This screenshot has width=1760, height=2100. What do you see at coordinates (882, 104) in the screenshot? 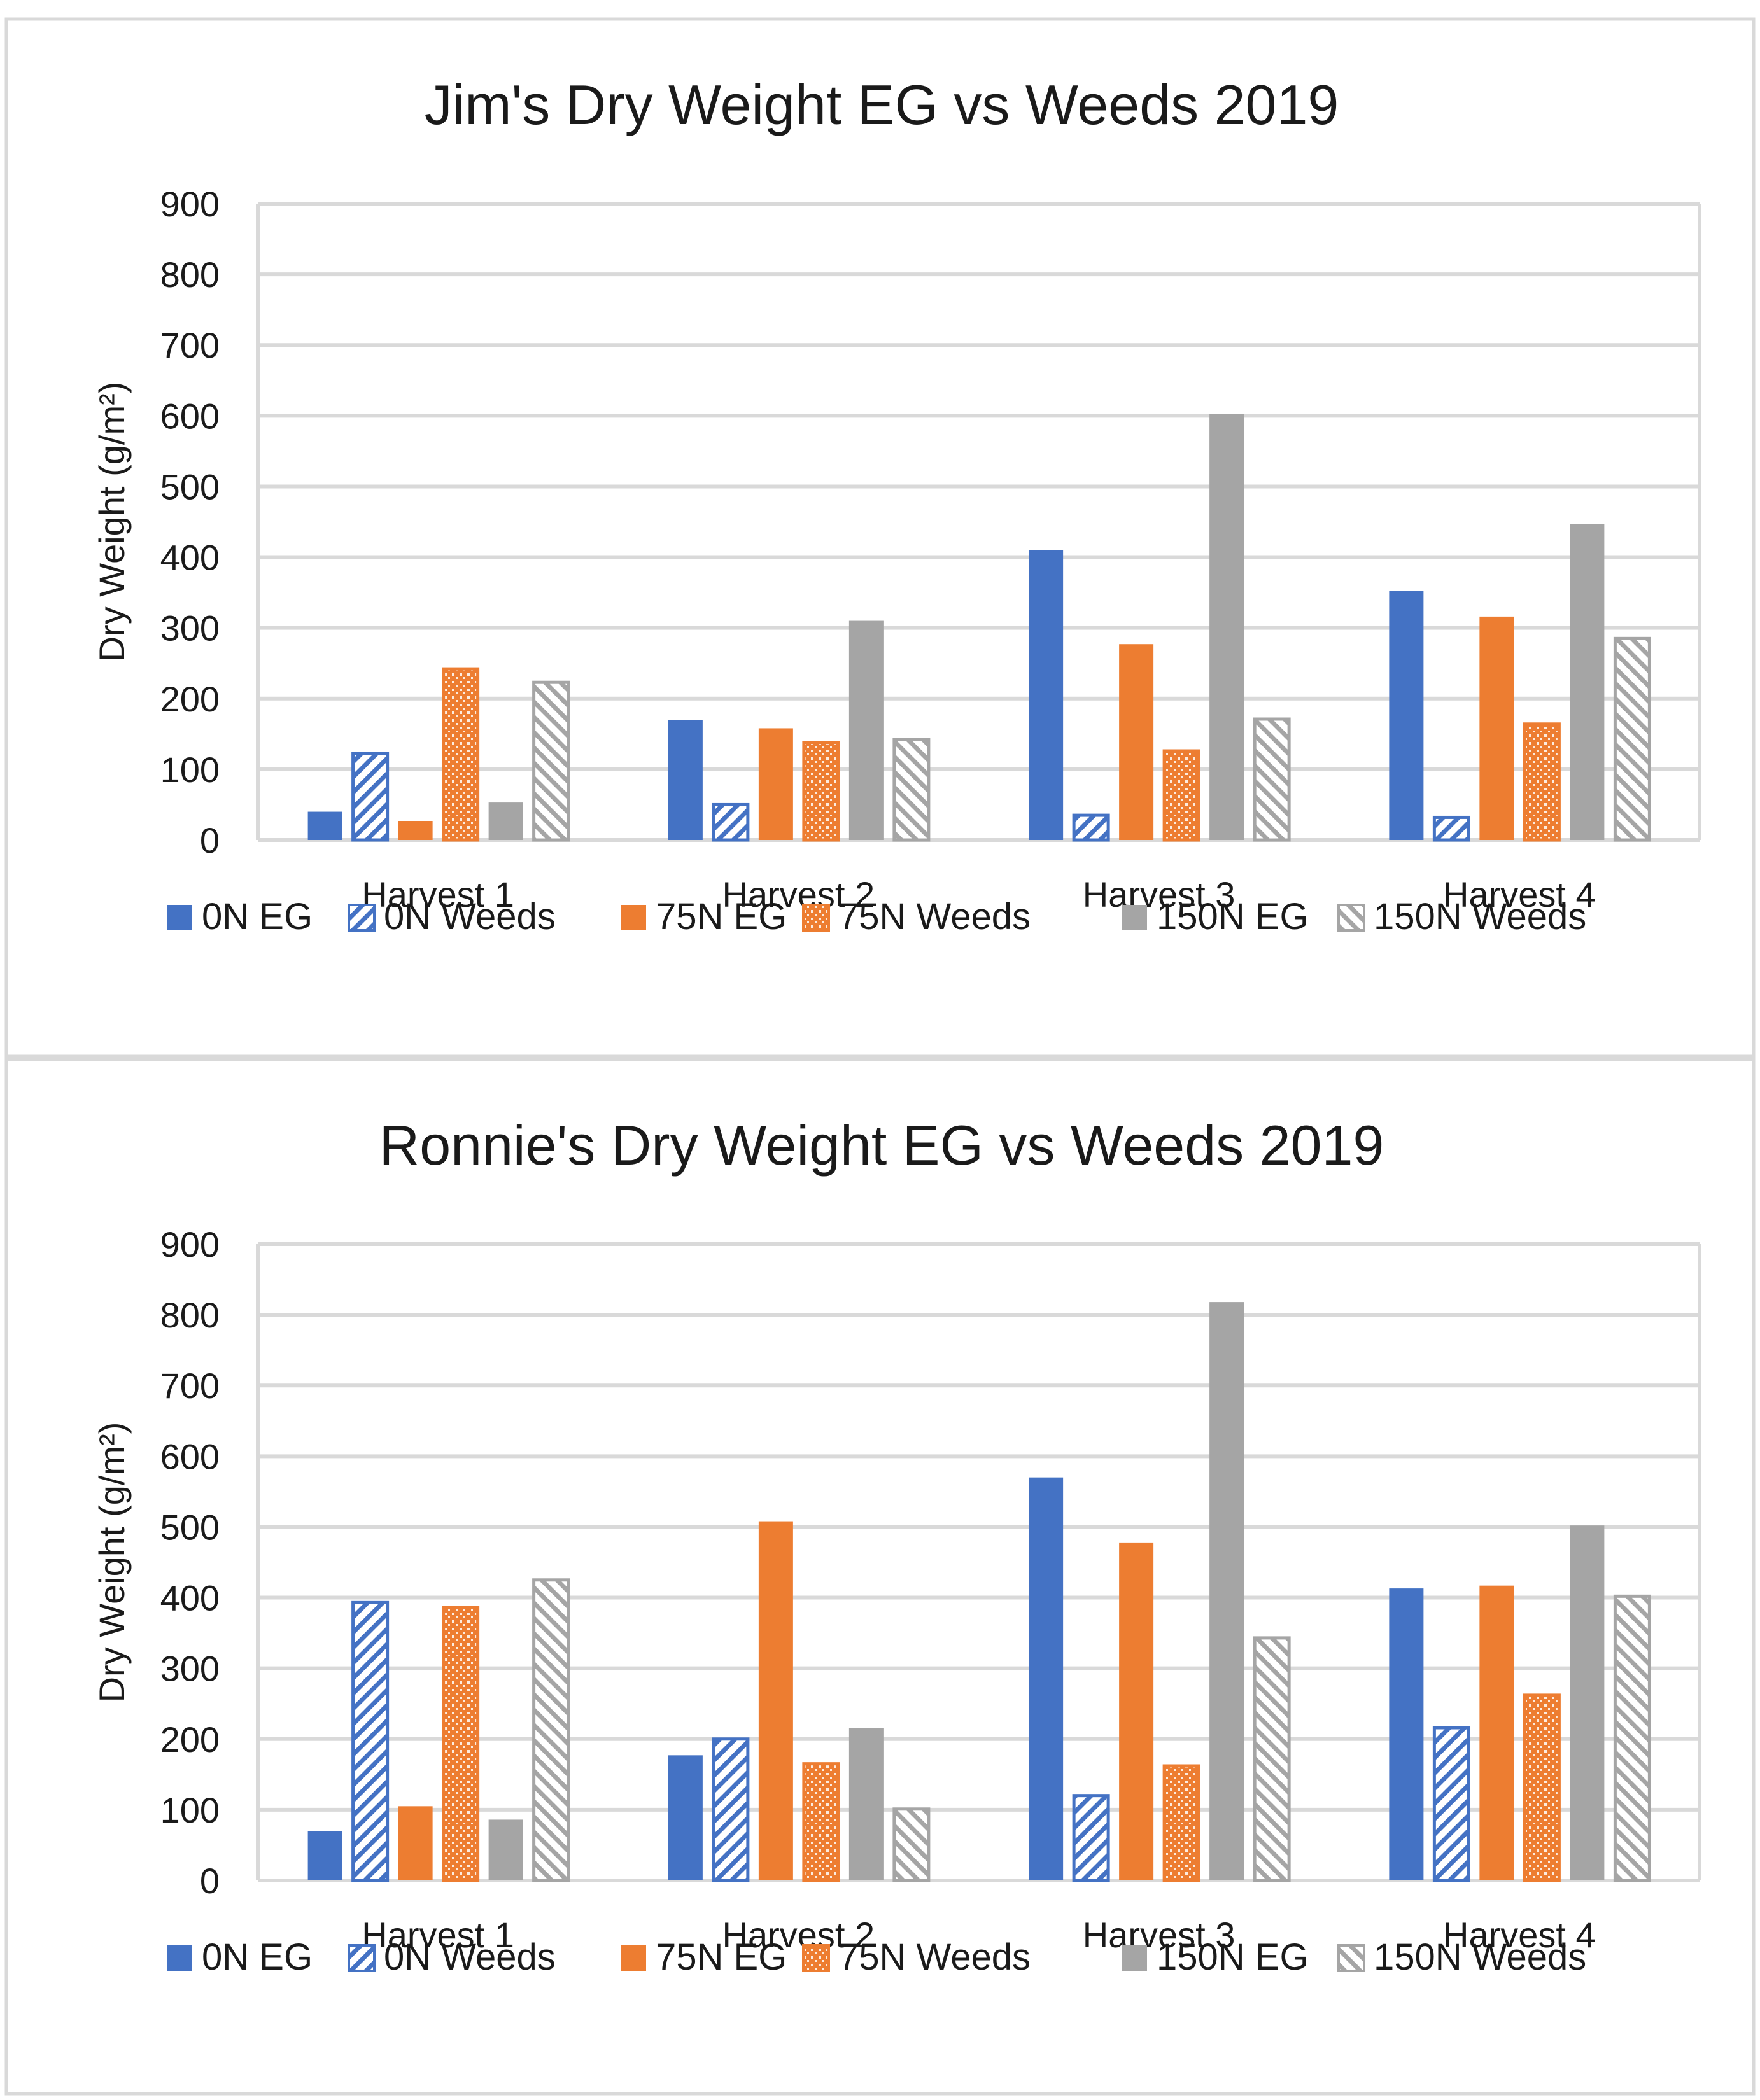
I see `chart-title: Jim's Dry Weight EG vs Weeds 2019` at bounding box center [882, 104].